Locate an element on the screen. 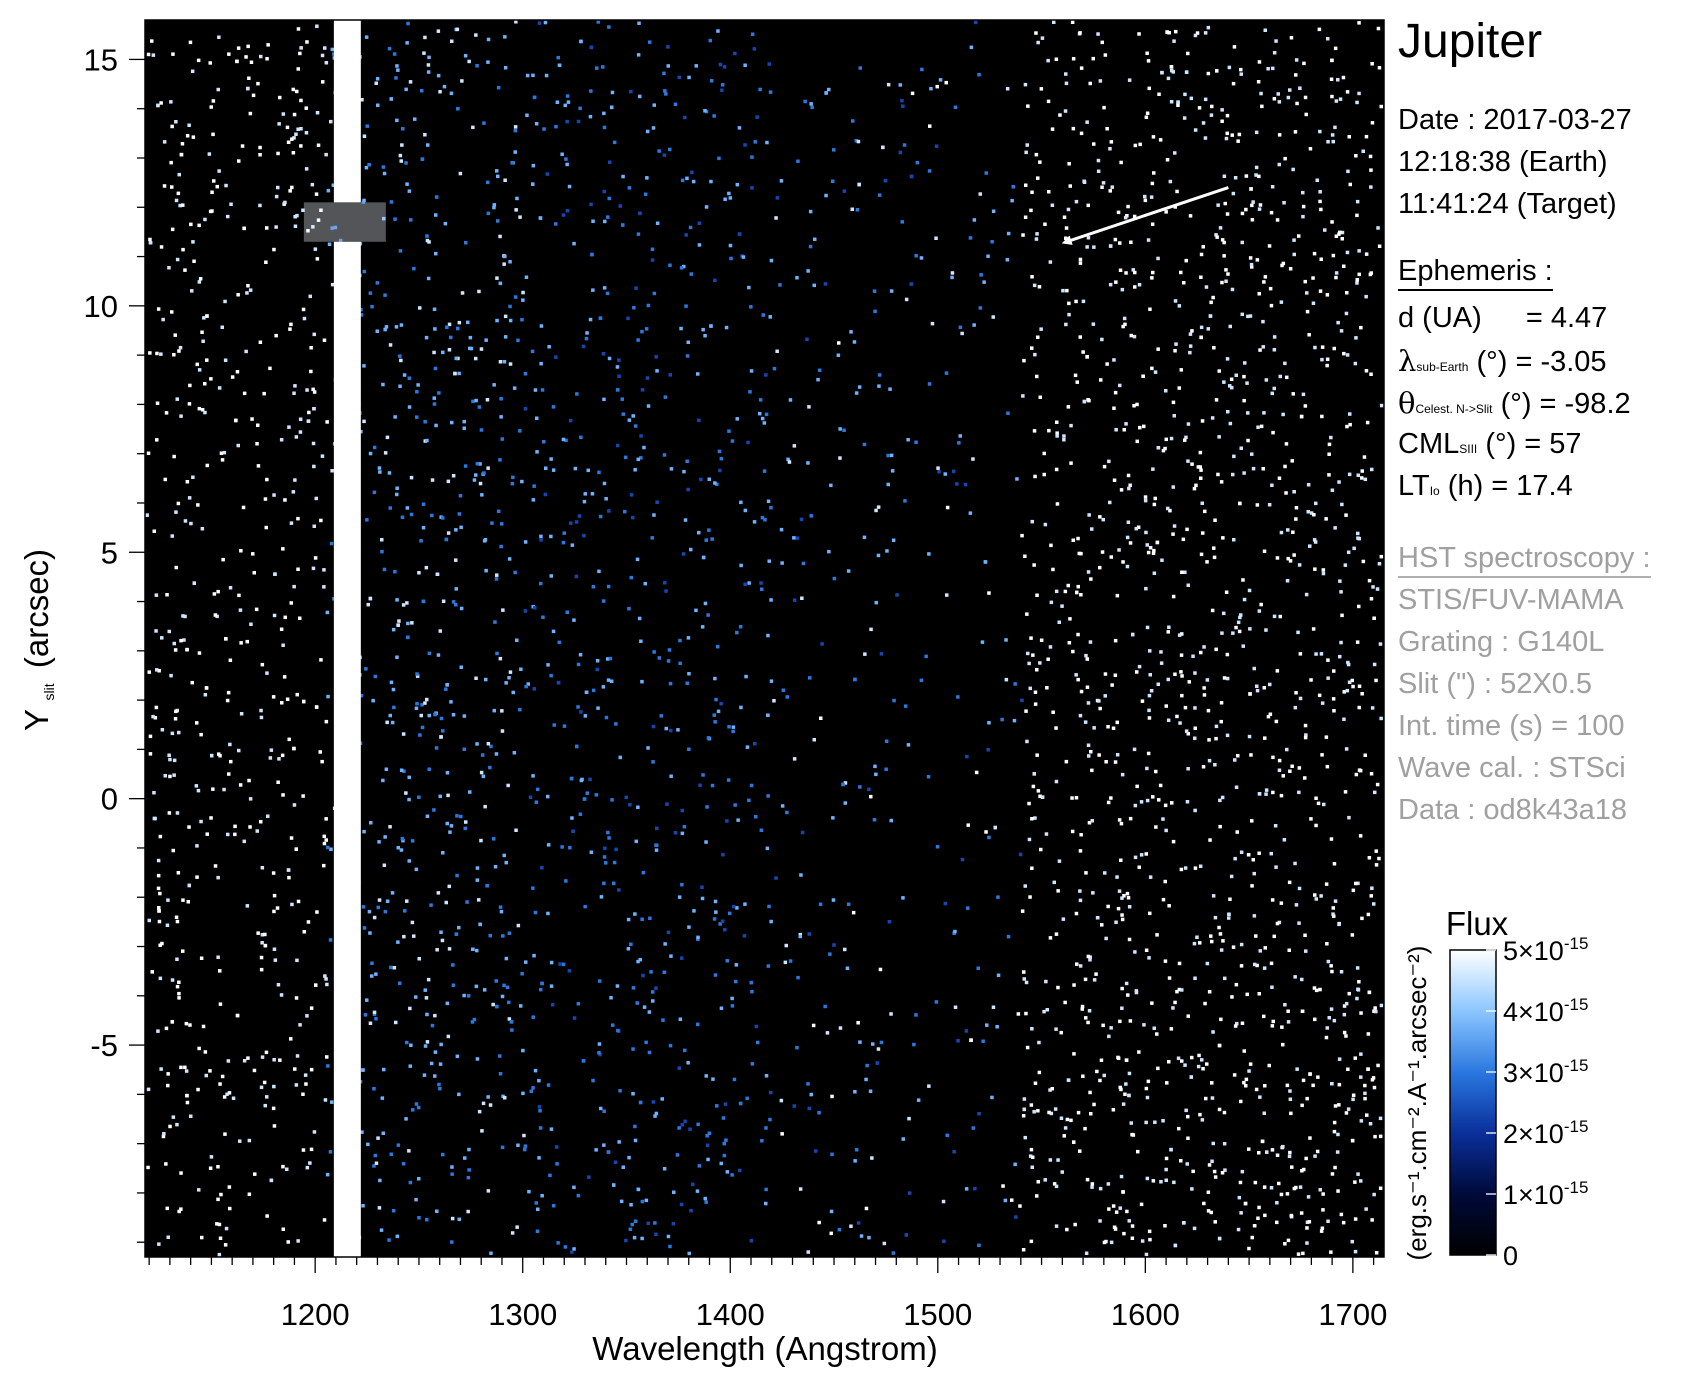 Image resolution: width=1683 pixels, height=1385 pixels. time-target: 11:41:24 (Target) is located at coordinates (1507, 204).